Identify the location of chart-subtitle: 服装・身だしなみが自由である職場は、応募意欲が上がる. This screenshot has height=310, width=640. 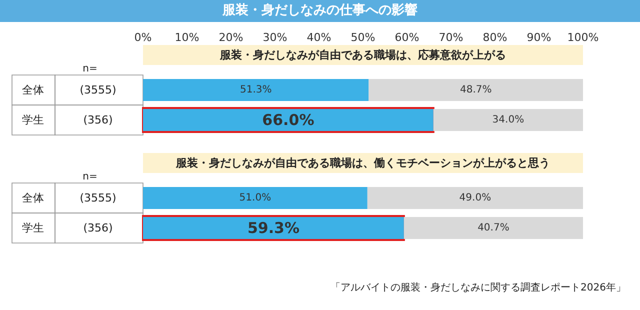
(362, 55).